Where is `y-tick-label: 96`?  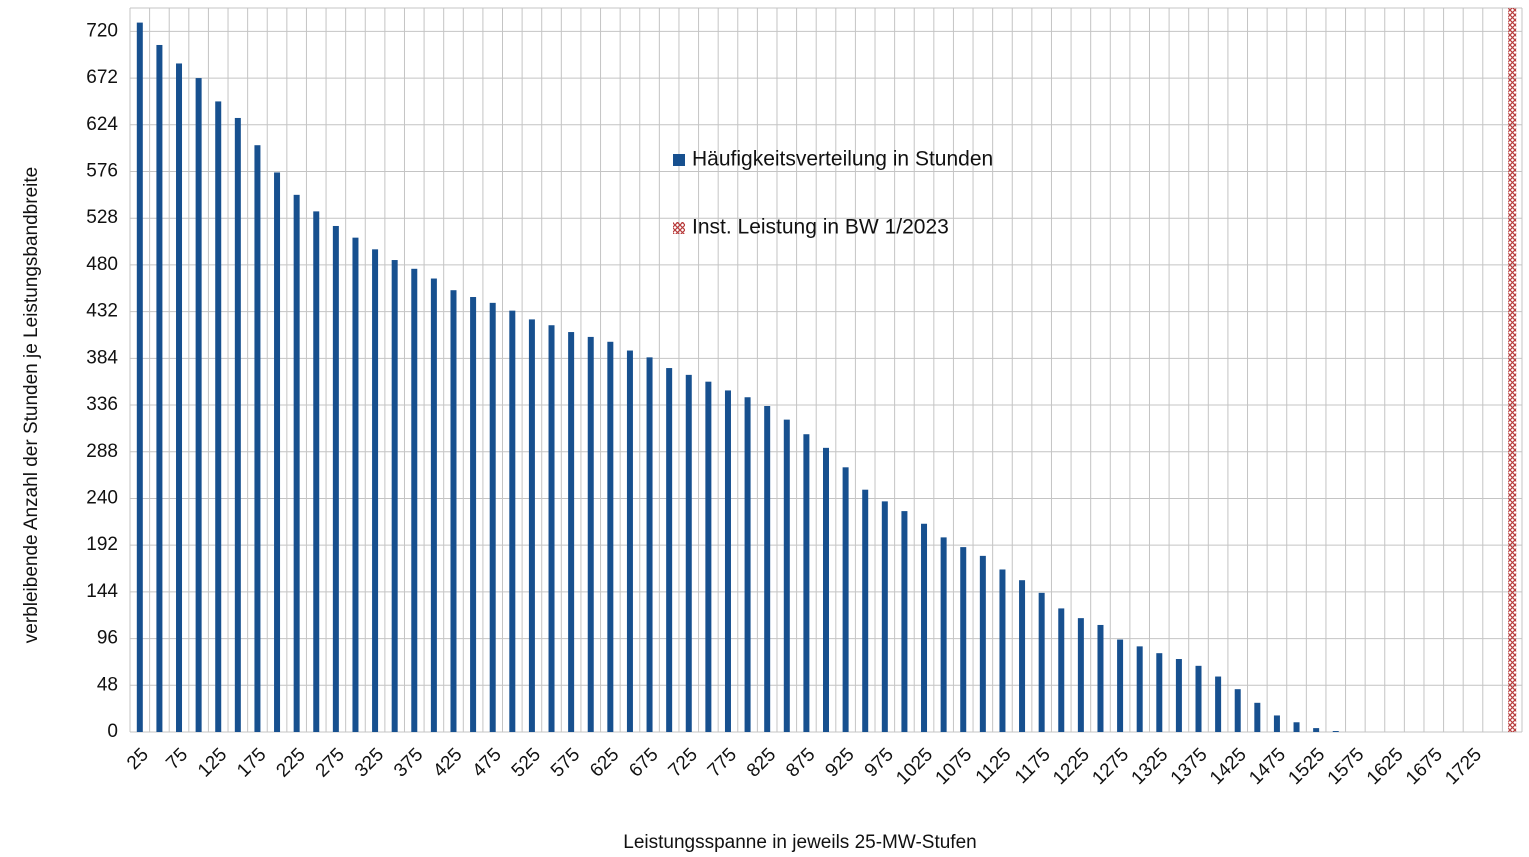 y-tick-label: 96 is located at coordinates (107, 638).